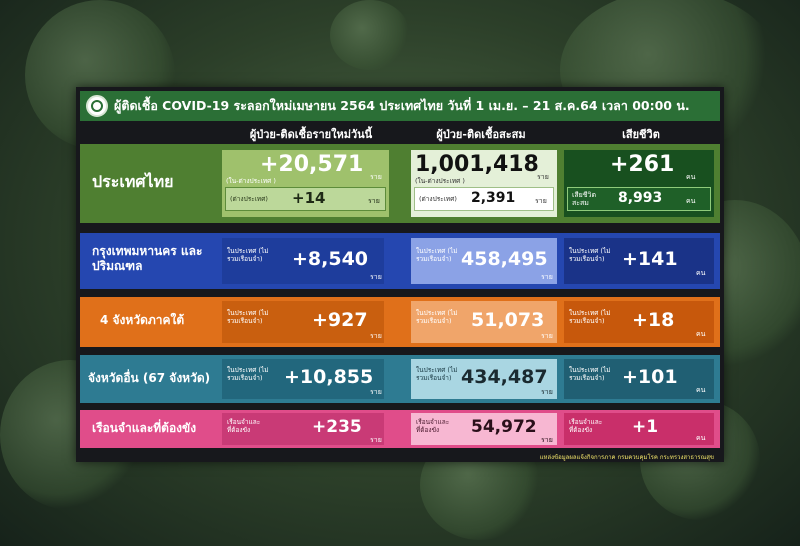 This screenshot has width=800, height=546. Describe the element at coordinates (541, 201) in the screenshot. I see `thailand-cum-abroad-unit: ราย` at that location.